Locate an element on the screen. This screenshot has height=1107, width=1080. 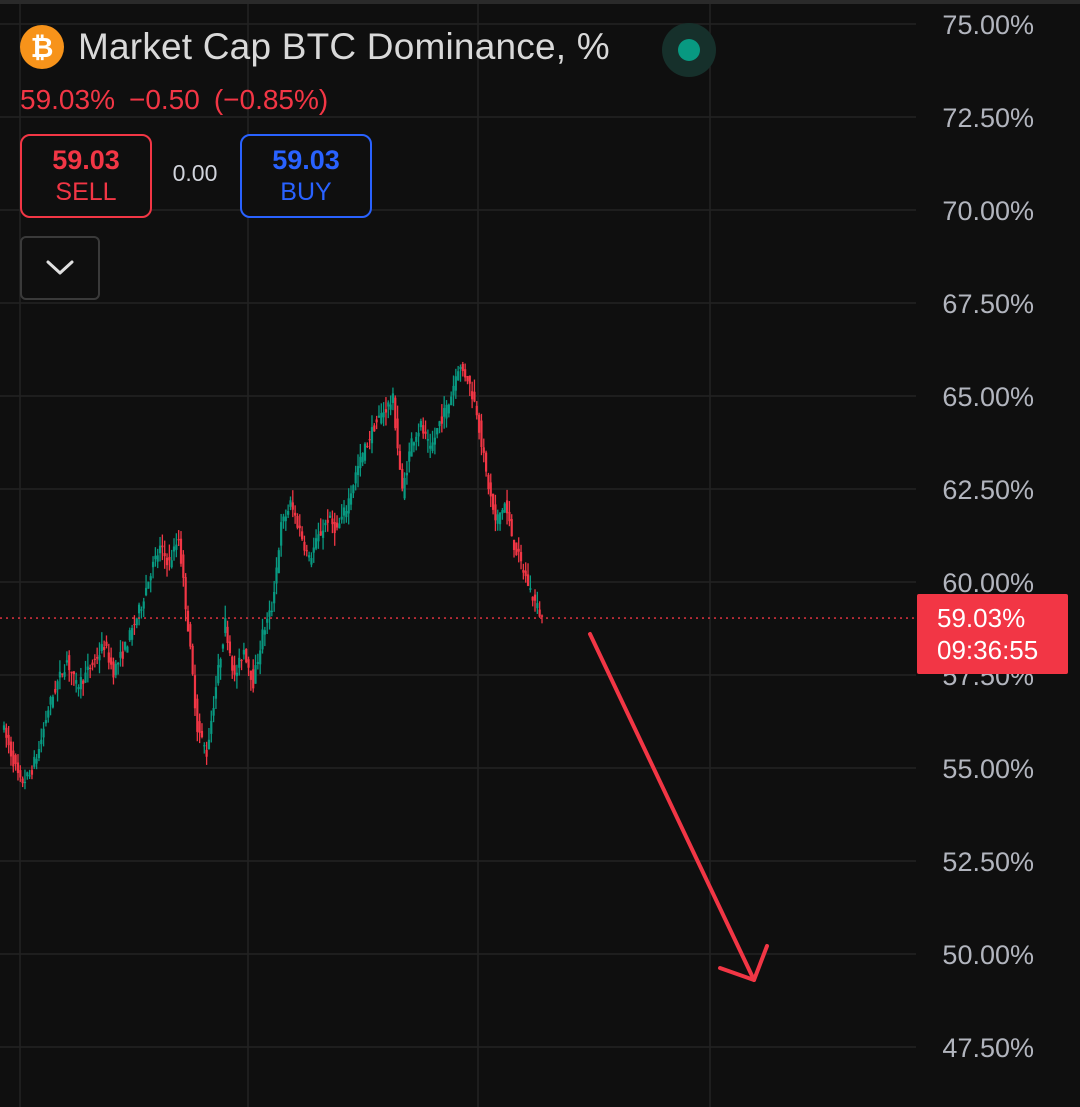
collapse-legend-button is located at coordinates (60, 268).